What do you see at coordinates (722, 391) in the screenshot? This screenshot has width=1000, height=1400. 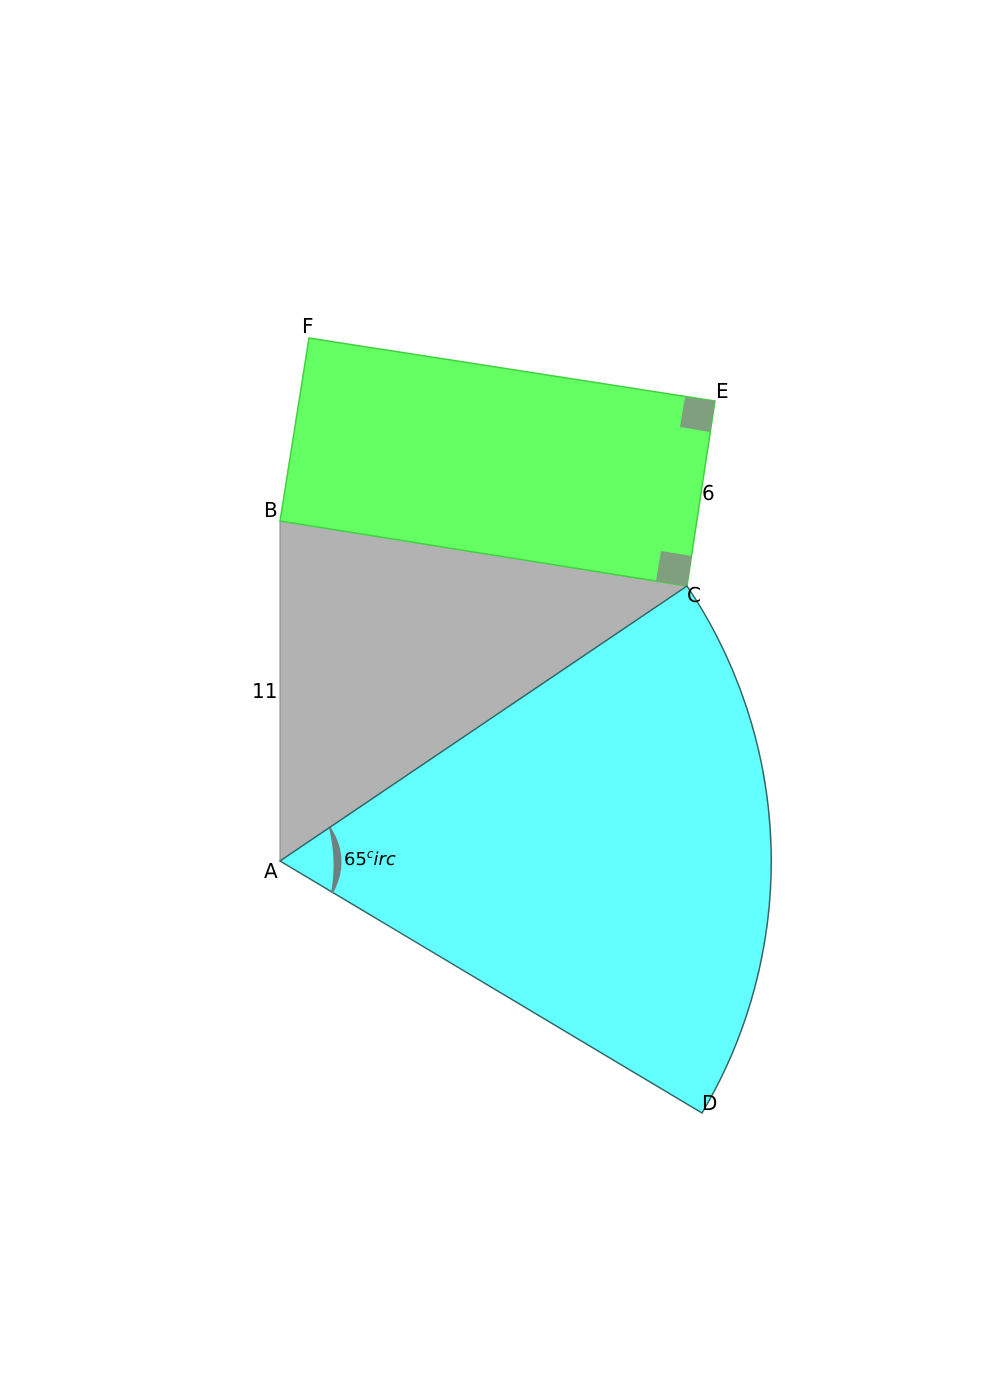 I see `point-label-e: E` at bounding box center [722, 391].